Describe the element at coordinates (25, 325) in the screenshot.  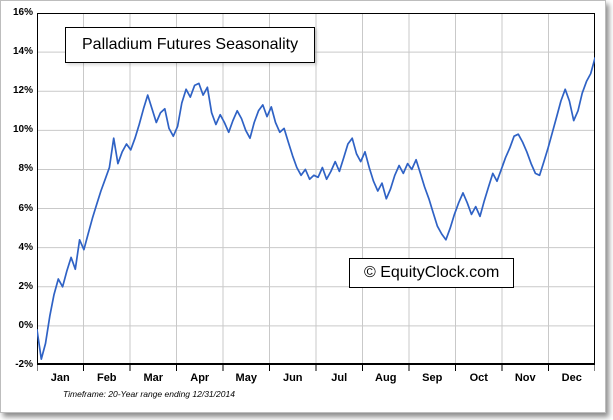
I see `y-tick-label: 0%` at that location.